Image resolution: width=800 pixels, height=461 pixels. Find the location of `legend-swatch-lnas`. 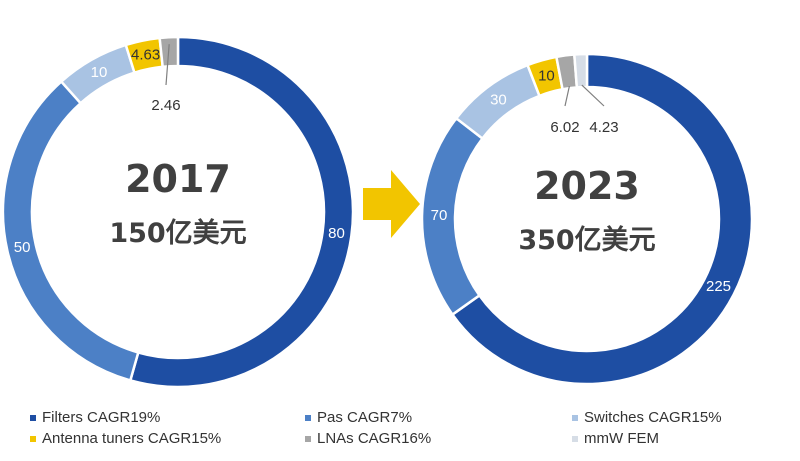

legend-swatch-lnas is located at coordinates (308, 438).